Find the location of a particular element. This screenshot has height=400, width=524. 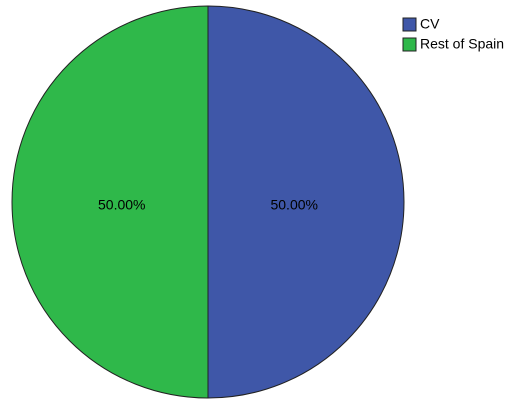

legend-label: Rest of Spain is located at coordinates (462, 44).